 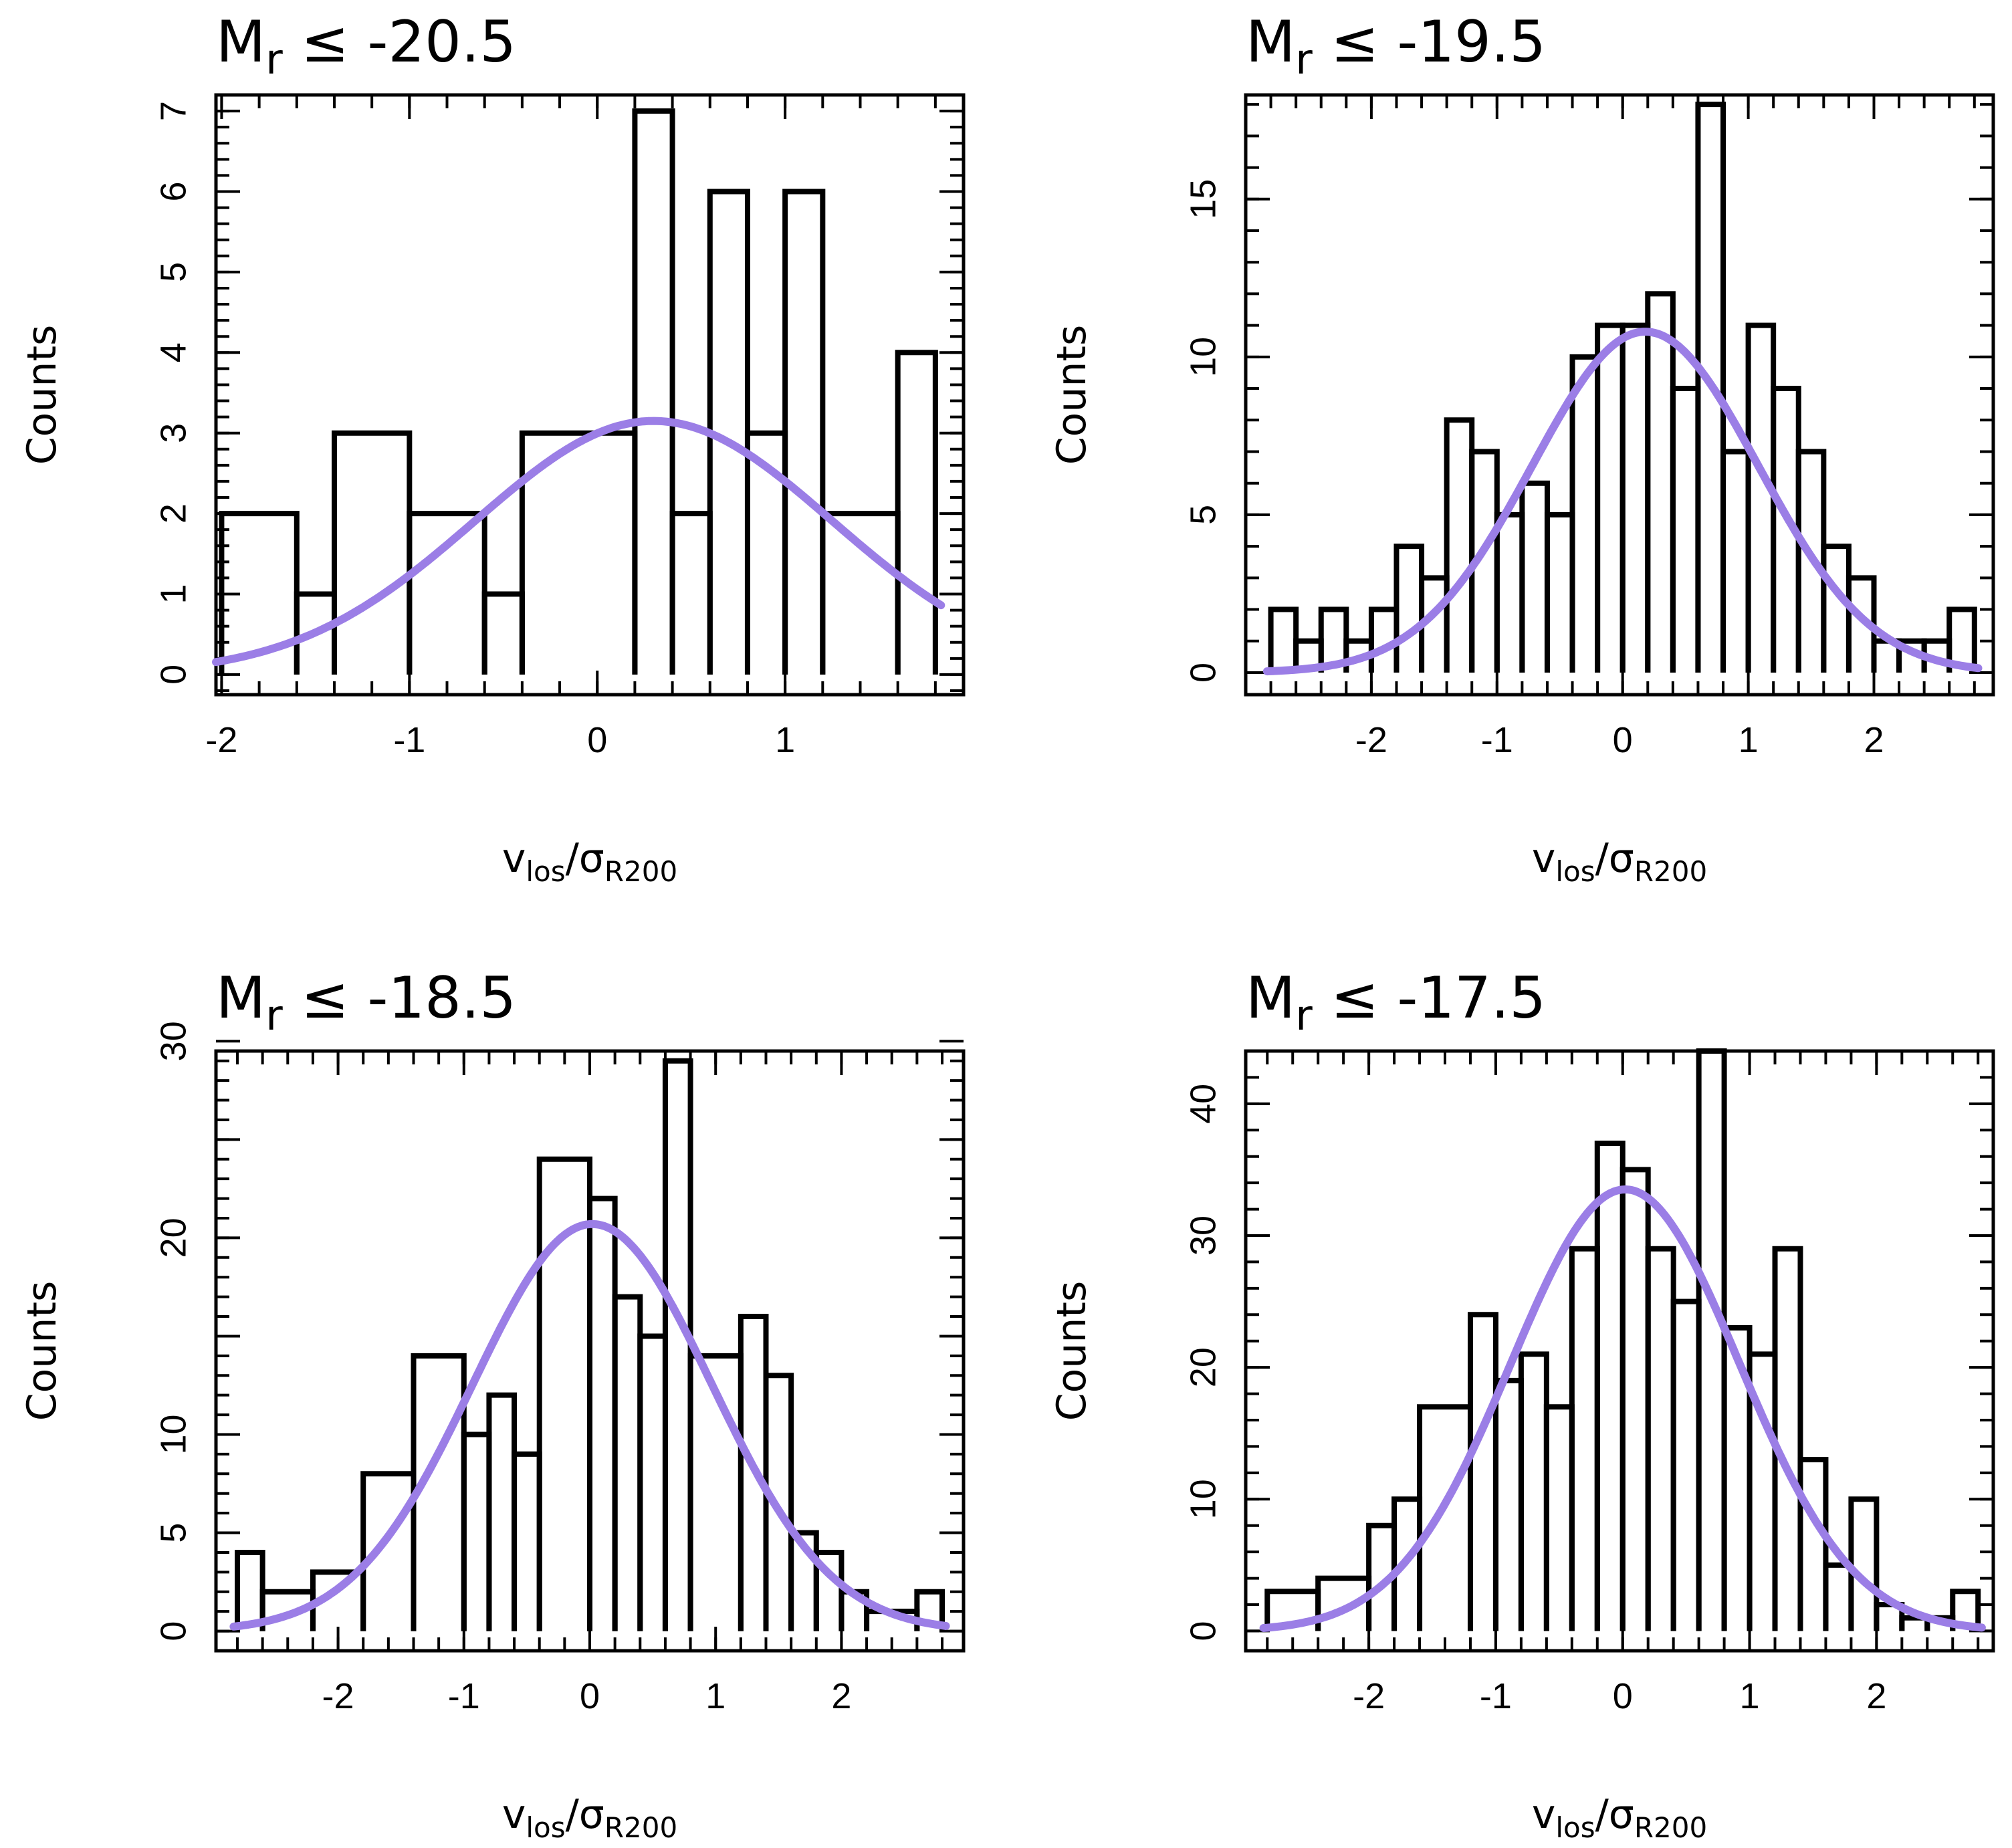 I want to click on y-tick-label: 40, so click(x=1203, y=1104).